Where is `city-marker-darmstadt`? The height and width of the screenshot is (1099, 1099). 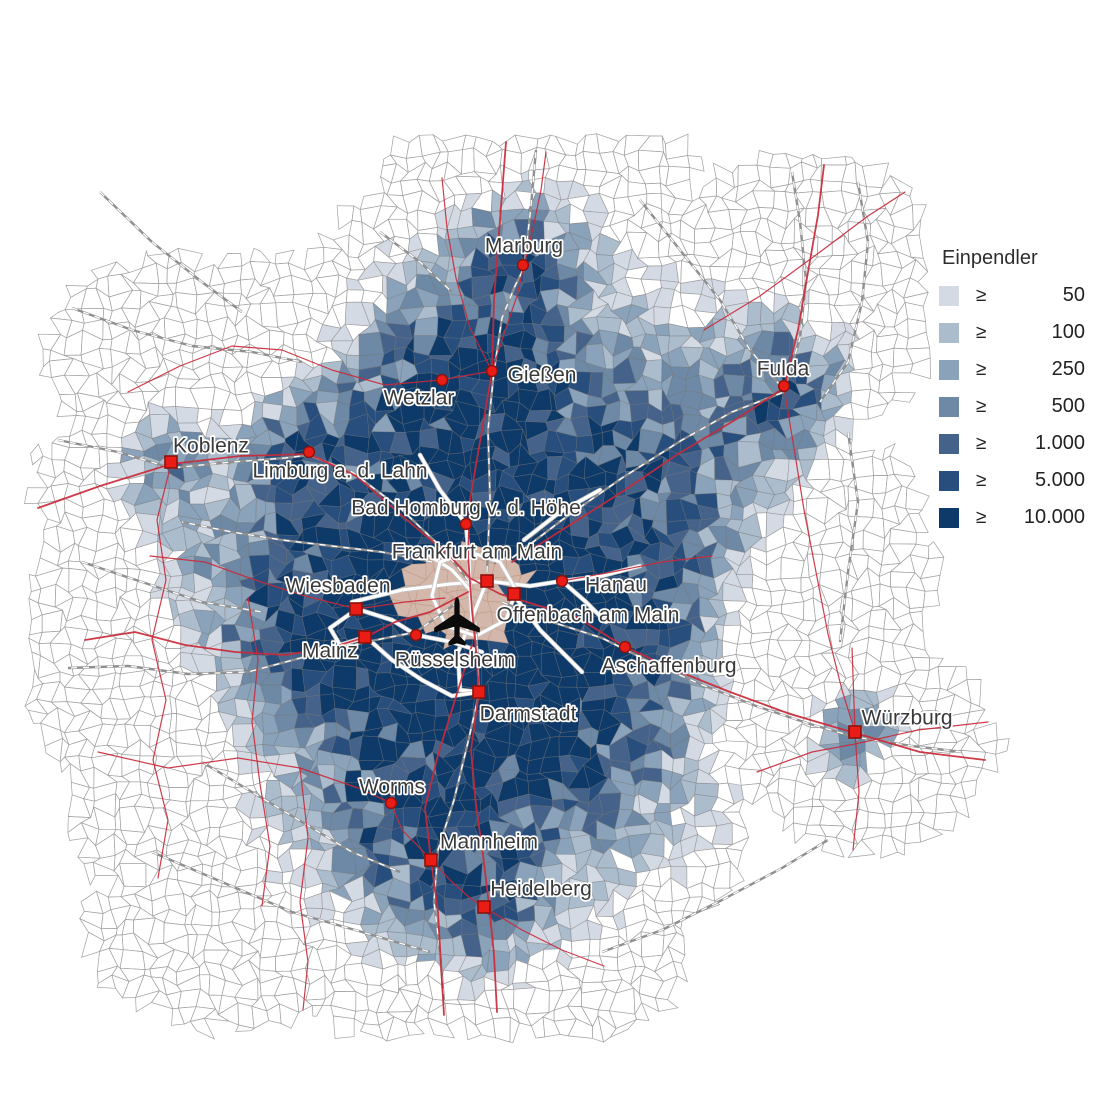 city-marker-darmstadt is located at coordinates (479, 692).